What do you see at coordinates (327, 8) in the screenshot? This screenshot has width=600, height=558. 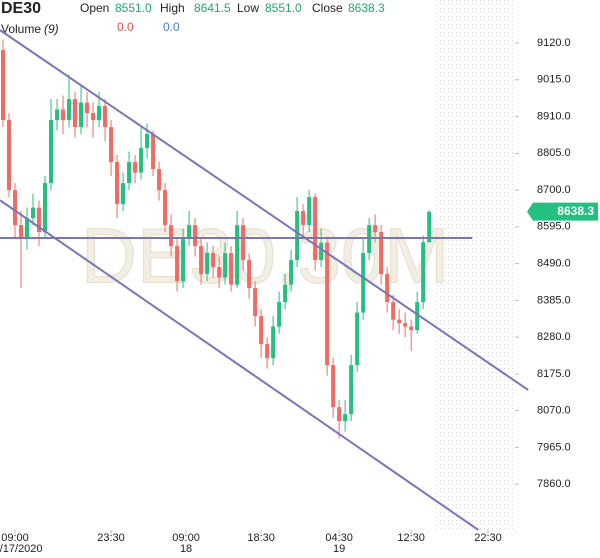 I see `close-label: Close` at bounding box center [327, 8].